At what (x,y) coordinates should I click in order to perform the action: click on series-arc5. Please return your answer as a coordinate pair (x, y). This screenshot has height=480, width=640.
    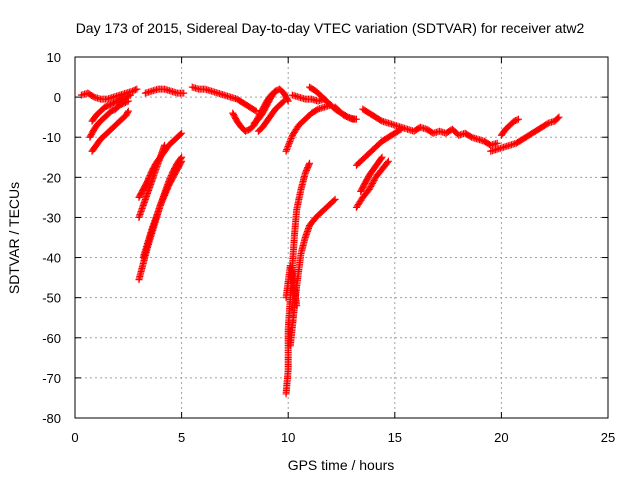
    Looking at the image, I should click on (164, 91).